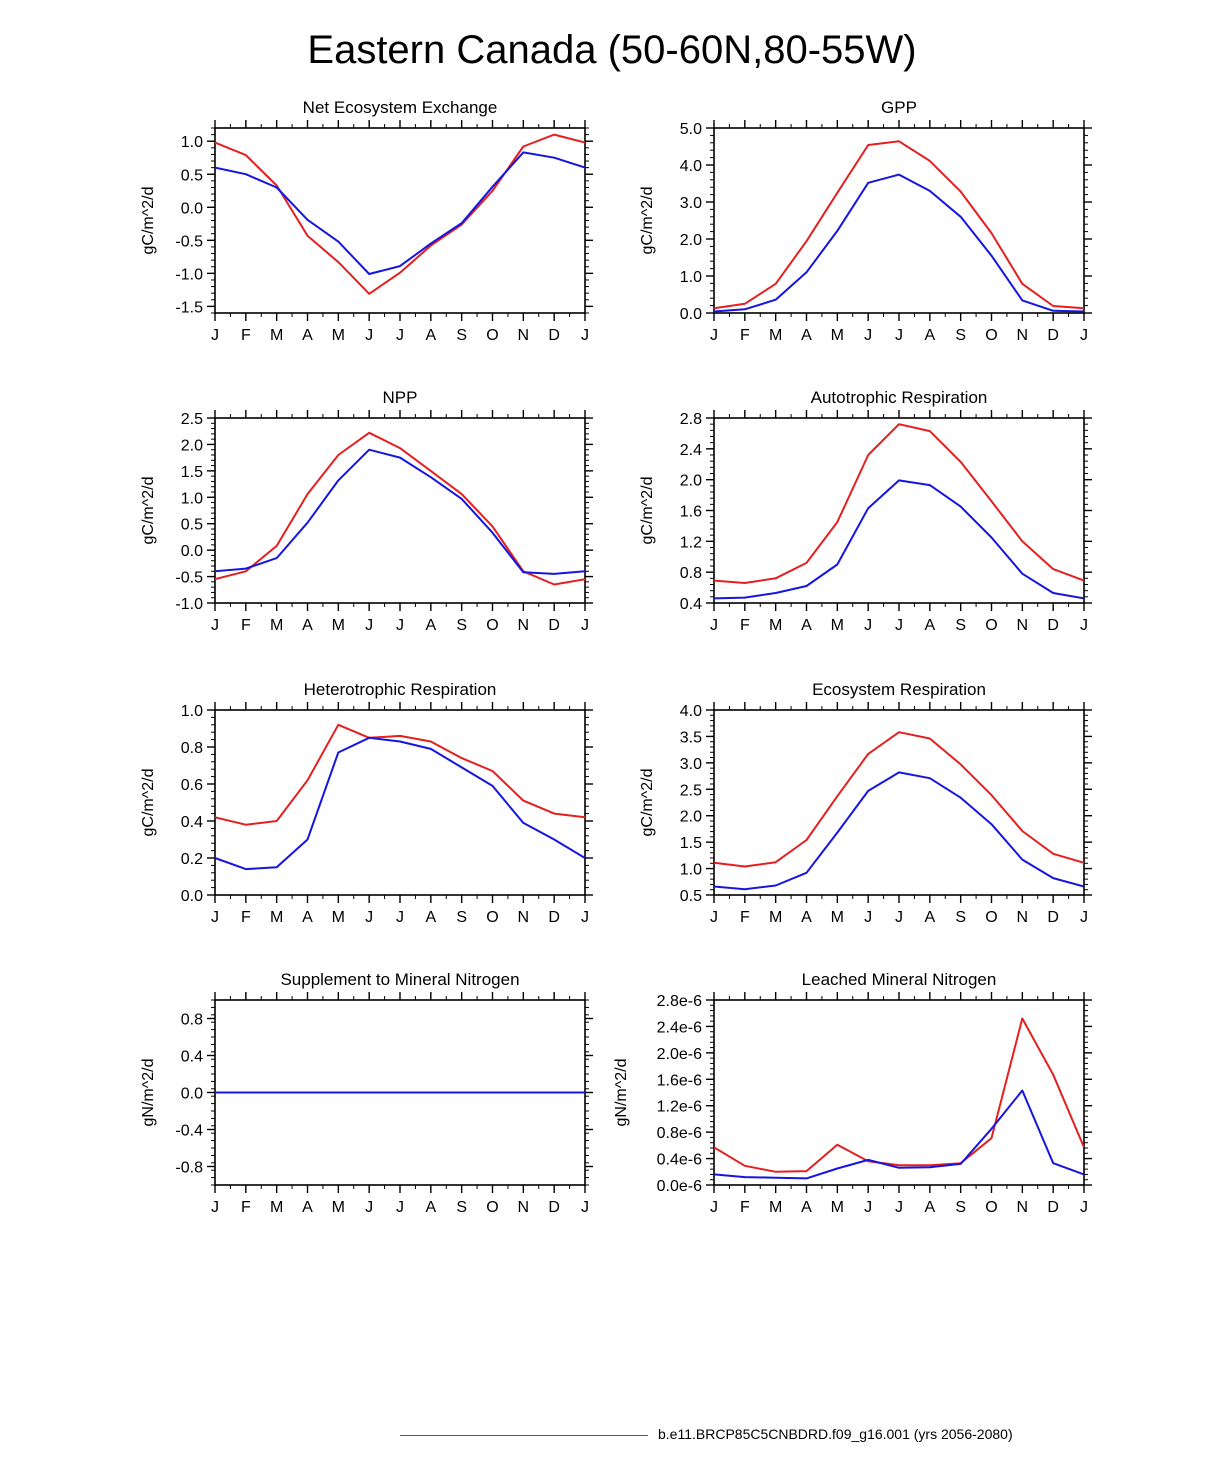  Describe the element at coordinates (400, 107) in the screenshot. I see `panel-title: Net Ecosystem Exchange` at that location.